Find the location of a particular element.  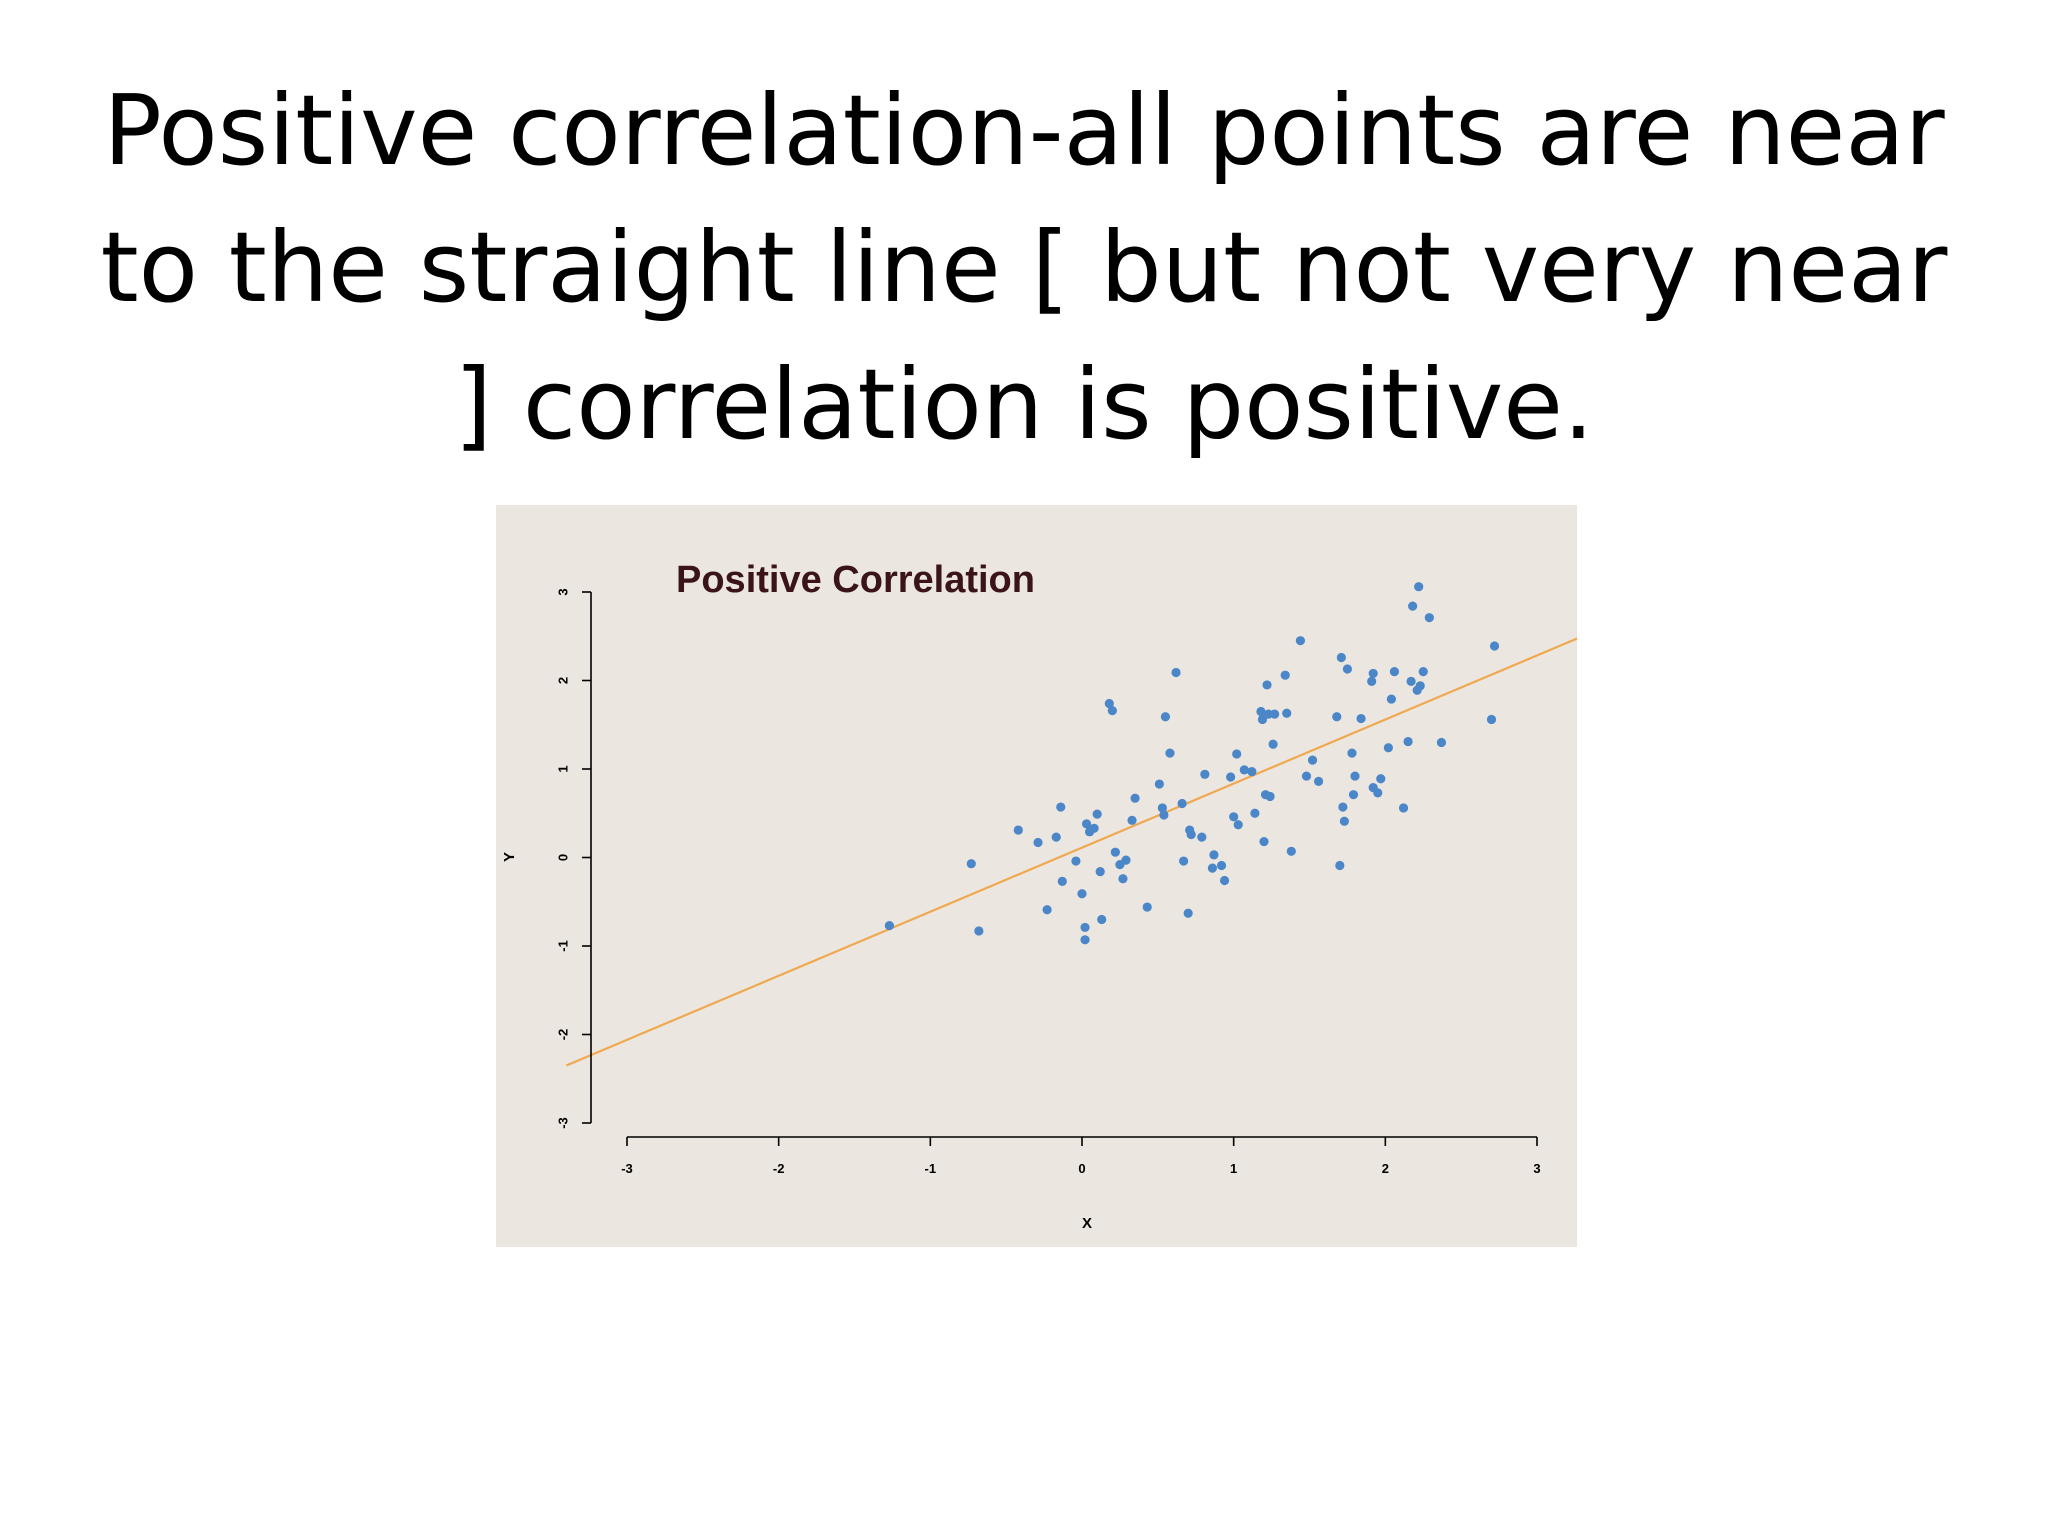

trend-line is located at coordinates (1071, 852).